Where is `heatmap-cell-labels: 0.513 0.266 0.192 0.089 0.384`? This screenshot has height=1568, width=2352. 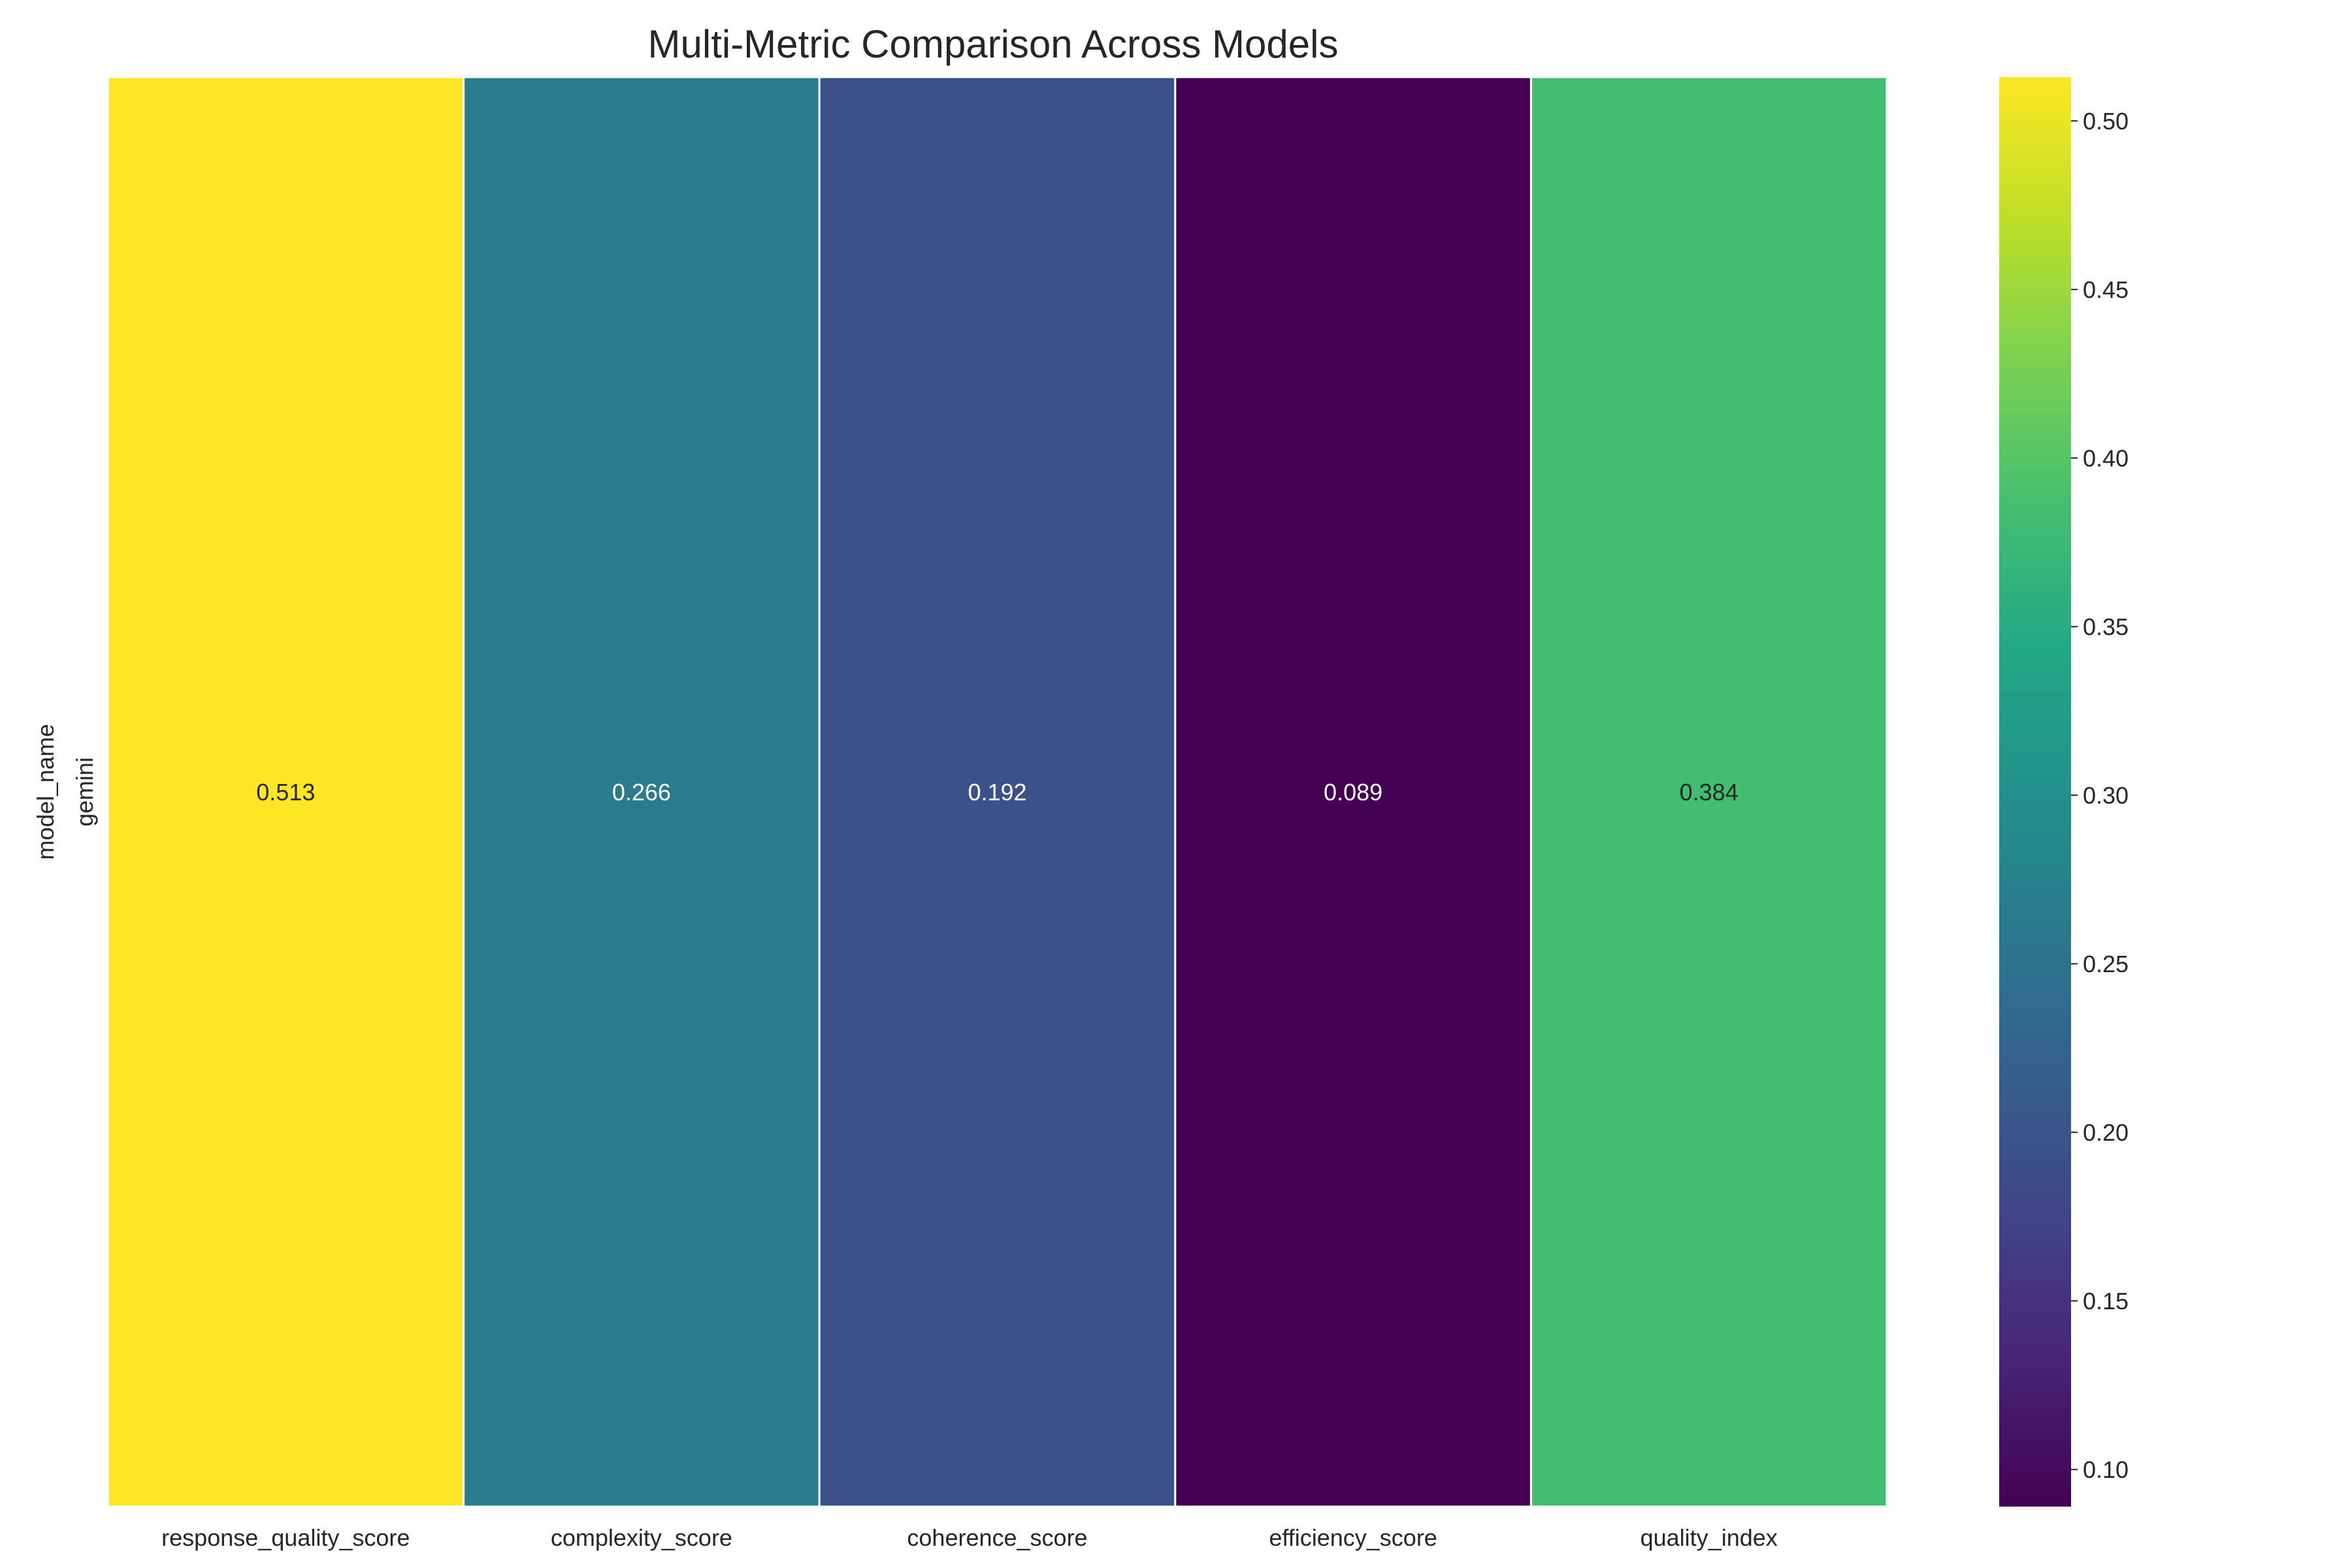
heatmap-cell-labels: 0.513 0.266 0.192 0.089 0.384 is located at coordinates (997, 792).